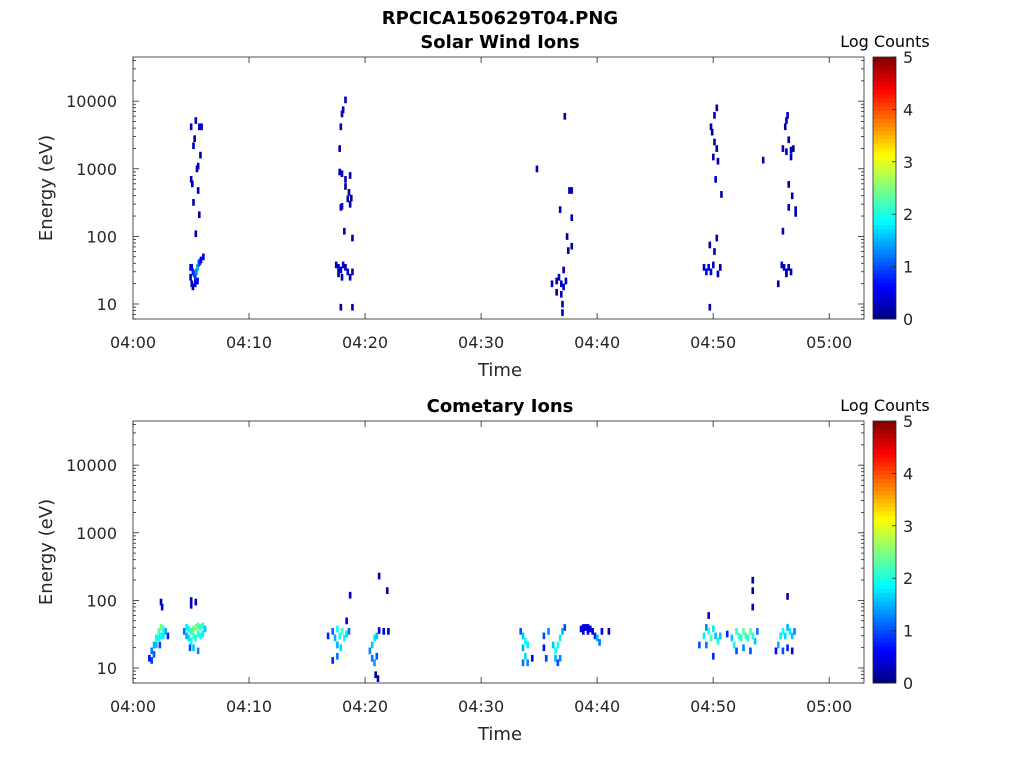 The width and height of the screenshot is (1024, 768). Describe the element at coordinates (908, 473) in the screenshot. I see `colorbar-tick-label: 4` at that location.